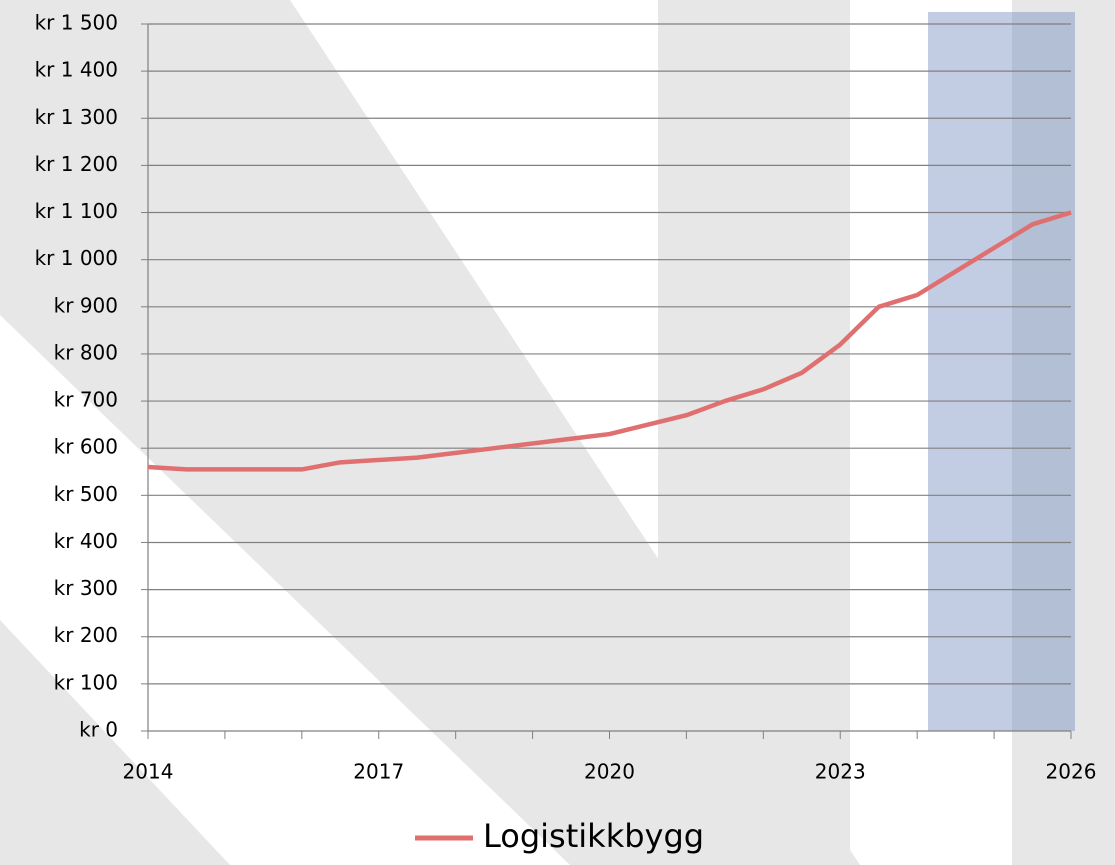 The width and height of the screenshot is (1115, 865). What do you see at coordinates (86, 494) in the screenshot?
I see `y-tick-label: kr 500` at bounding box center [86, 494].